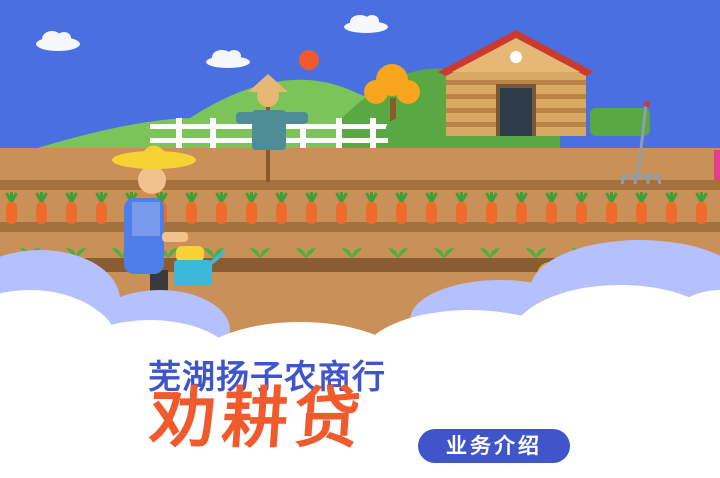 This screenshot has width=720, height=478. I want to click on carrot-row, so click(356, 208).